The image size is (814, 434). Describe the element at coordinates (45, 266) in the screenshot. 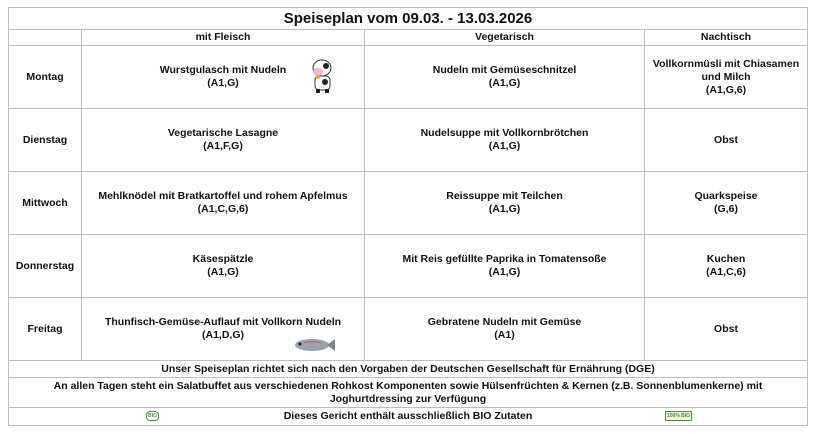

I see `day-label: Donnerstag` at that location.